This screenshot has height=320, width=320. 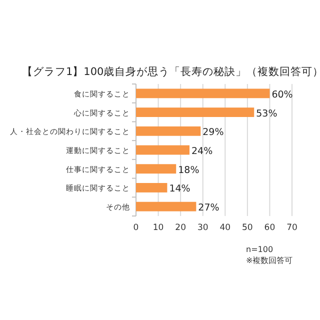 What do you see at coordinates (269, 260) in the screenshot?
I see `text: ※複数回答可` at bounding box center [269, 260].